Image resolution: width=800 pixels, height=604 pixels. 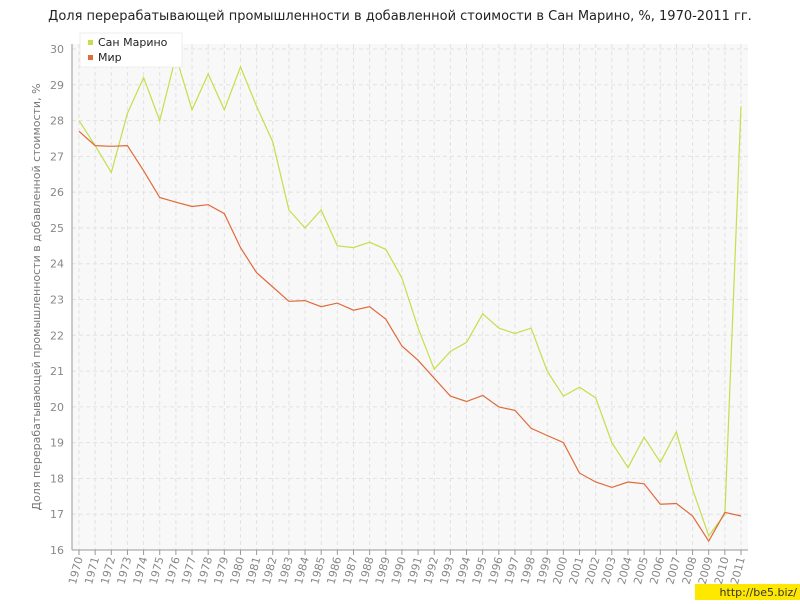 What do you see at coordinates (57, 478) in the screenshot?
I see `y-tick-label: 18` at bounding box center [57, 478].